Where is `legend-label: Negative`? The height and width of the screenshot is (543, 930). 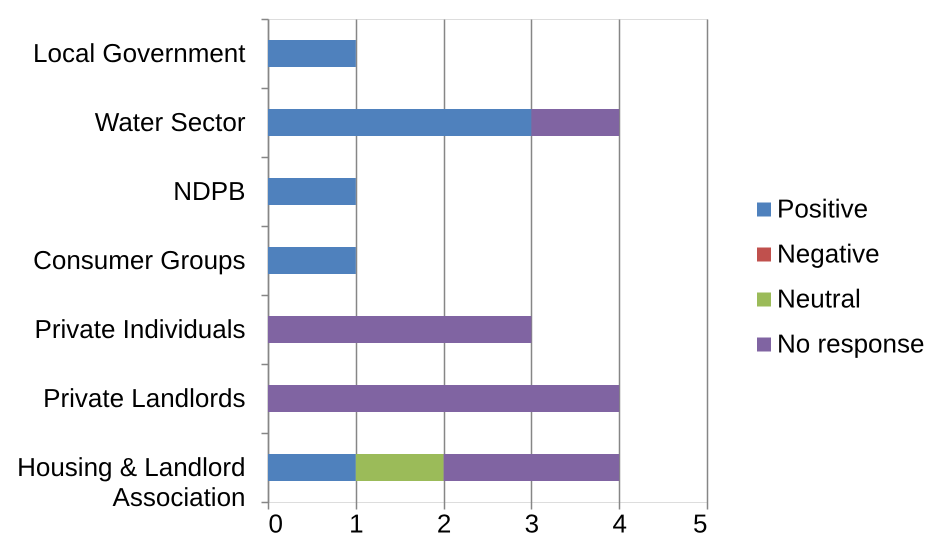
legend-label: Negative is located at coordinates (828, 253).